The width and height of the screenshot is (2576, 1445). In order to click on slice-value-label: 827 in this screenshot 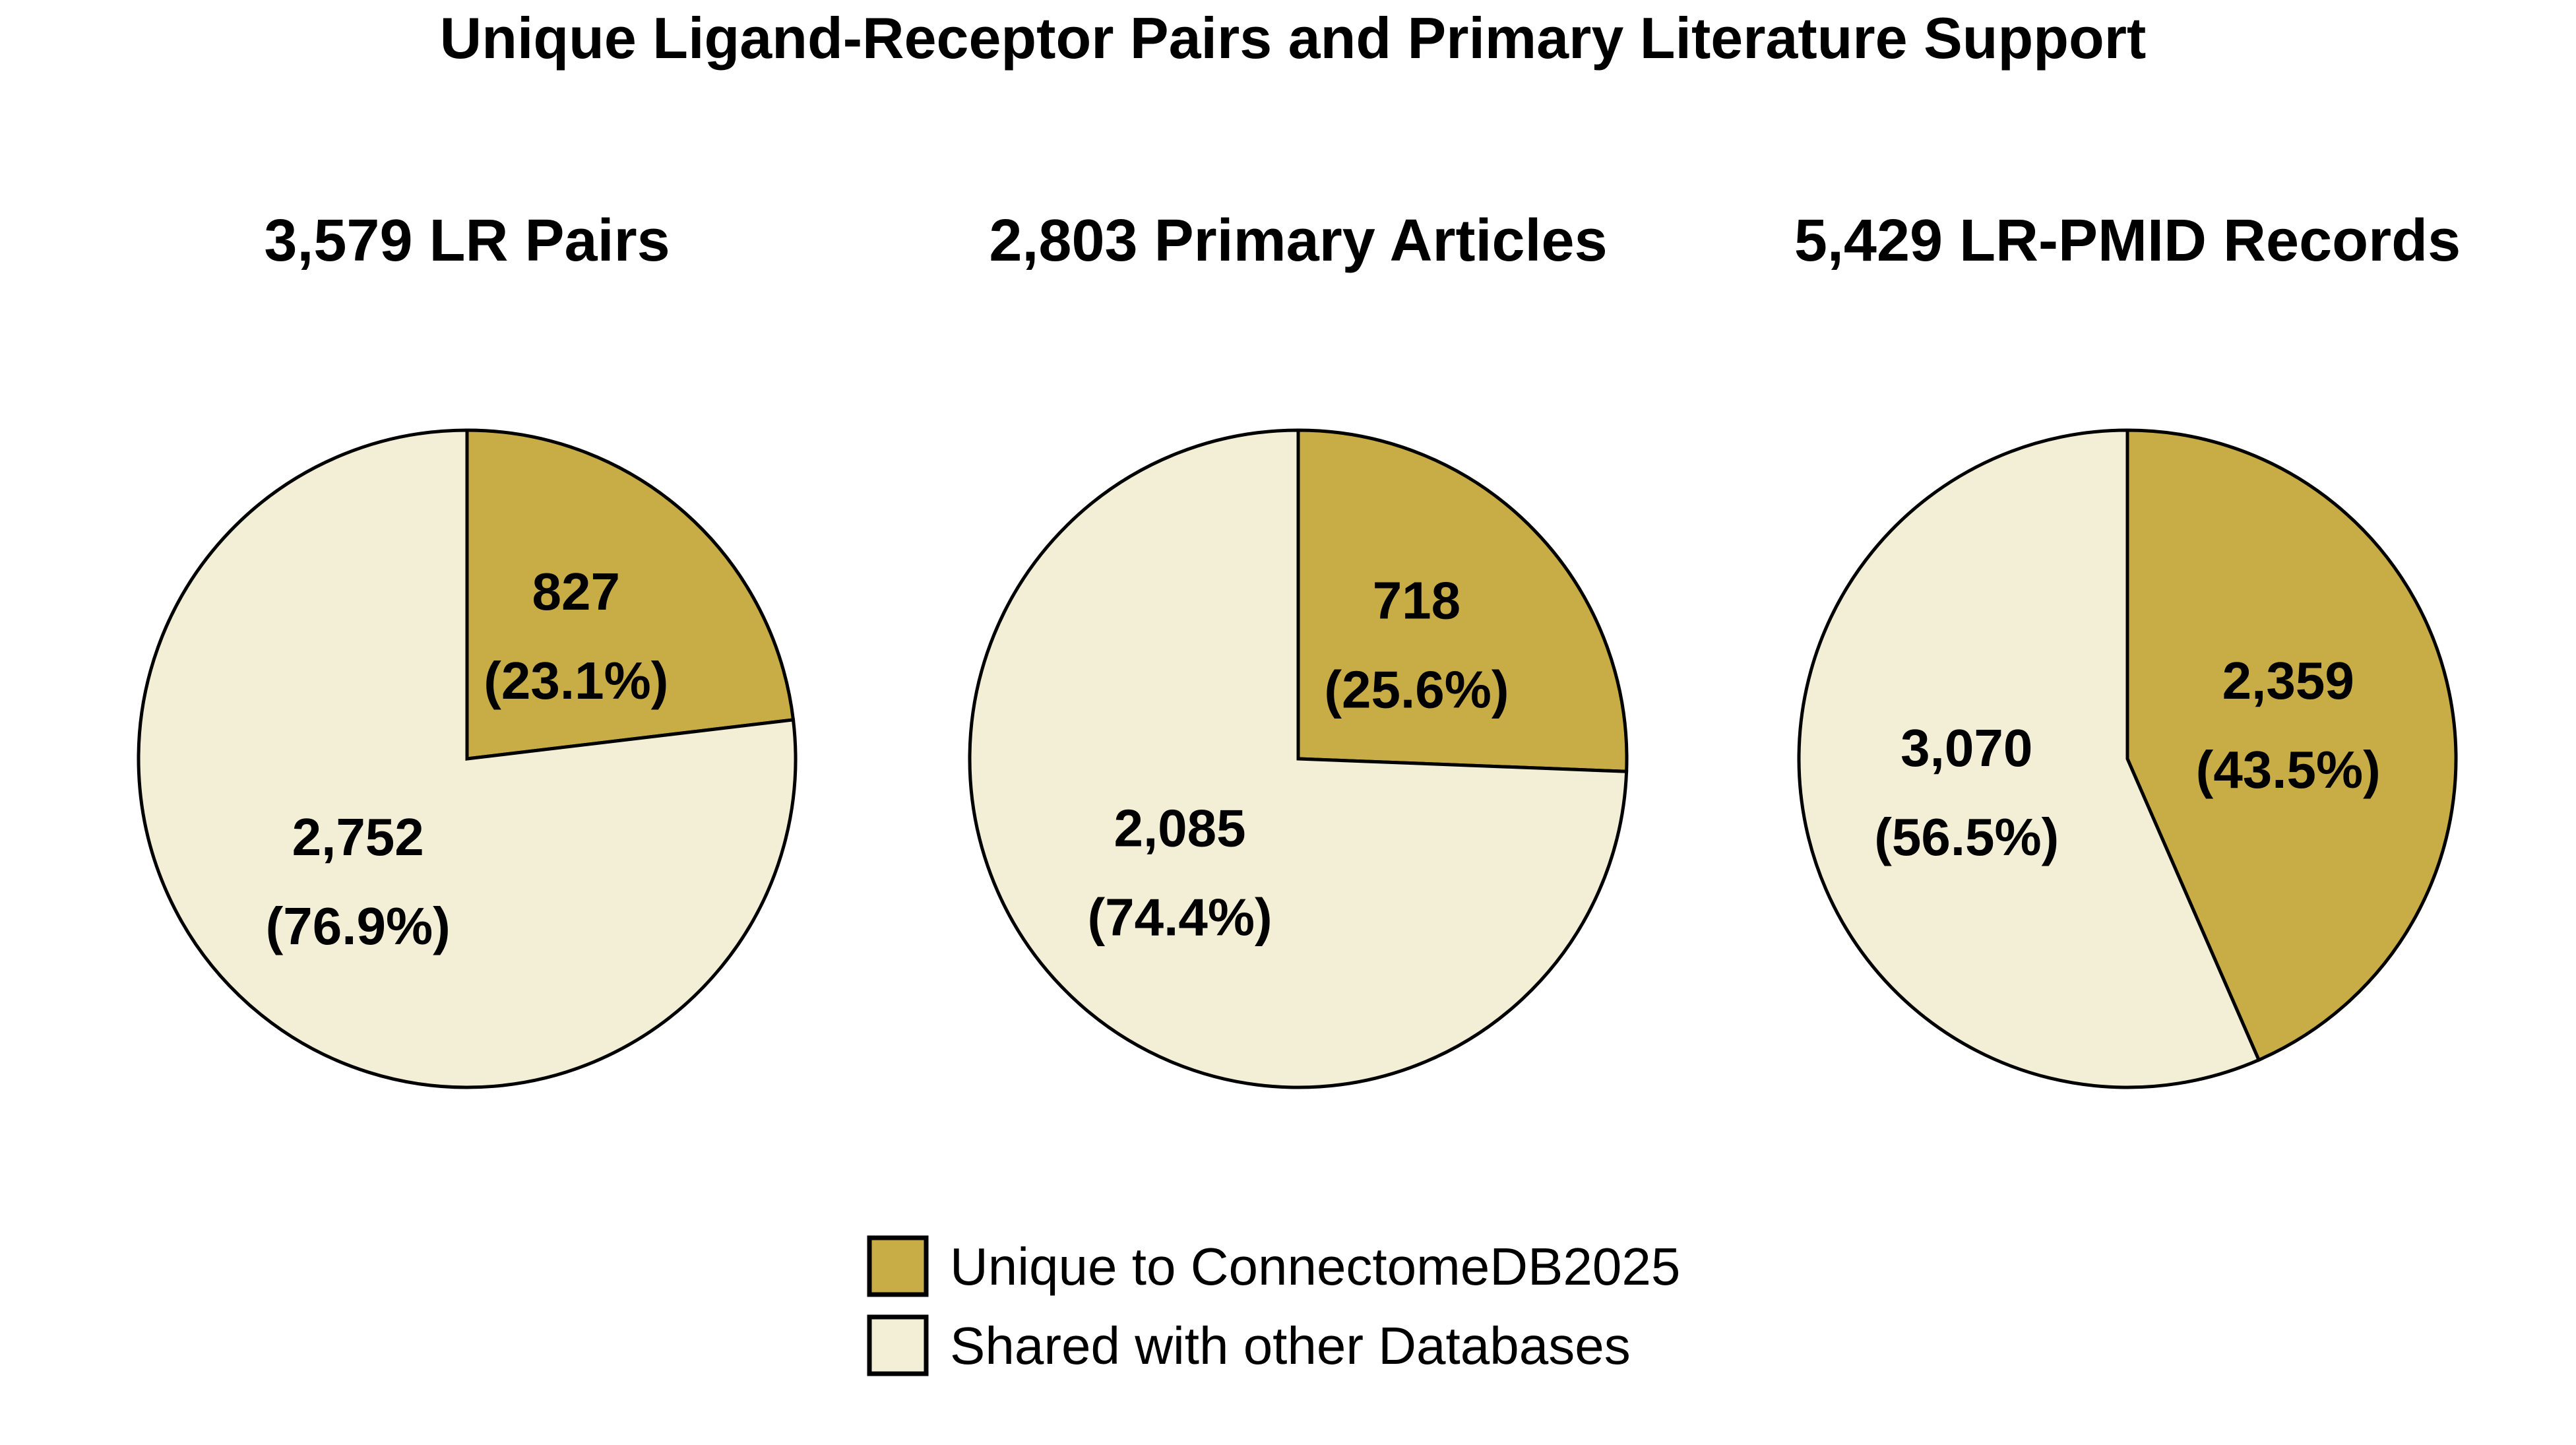, I will do `click(576, 591)`.